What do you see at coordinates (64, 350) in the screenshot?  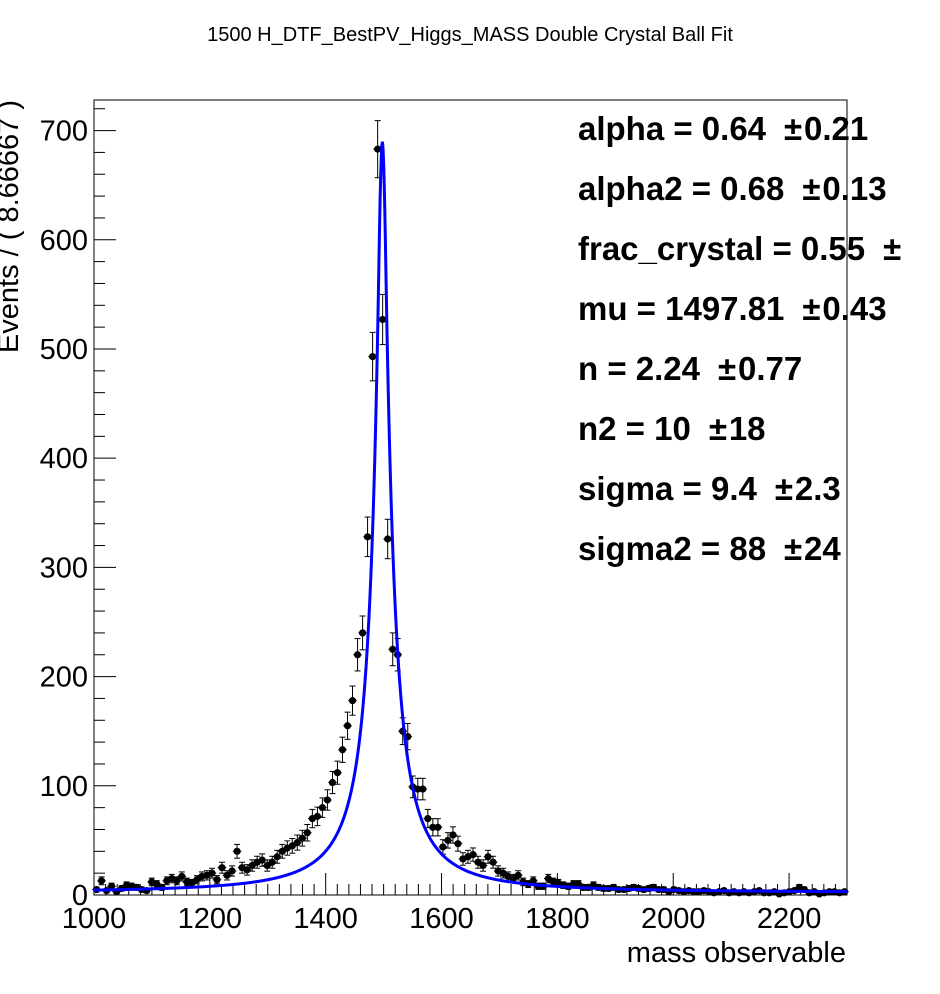 I see `y-tick-label: 500` at bounding box center [64, 350].